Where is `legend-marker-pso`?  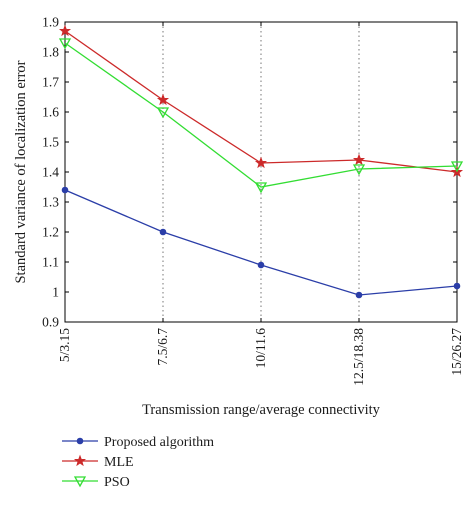 legend-marker-pso is located at coordinates (80, 482).